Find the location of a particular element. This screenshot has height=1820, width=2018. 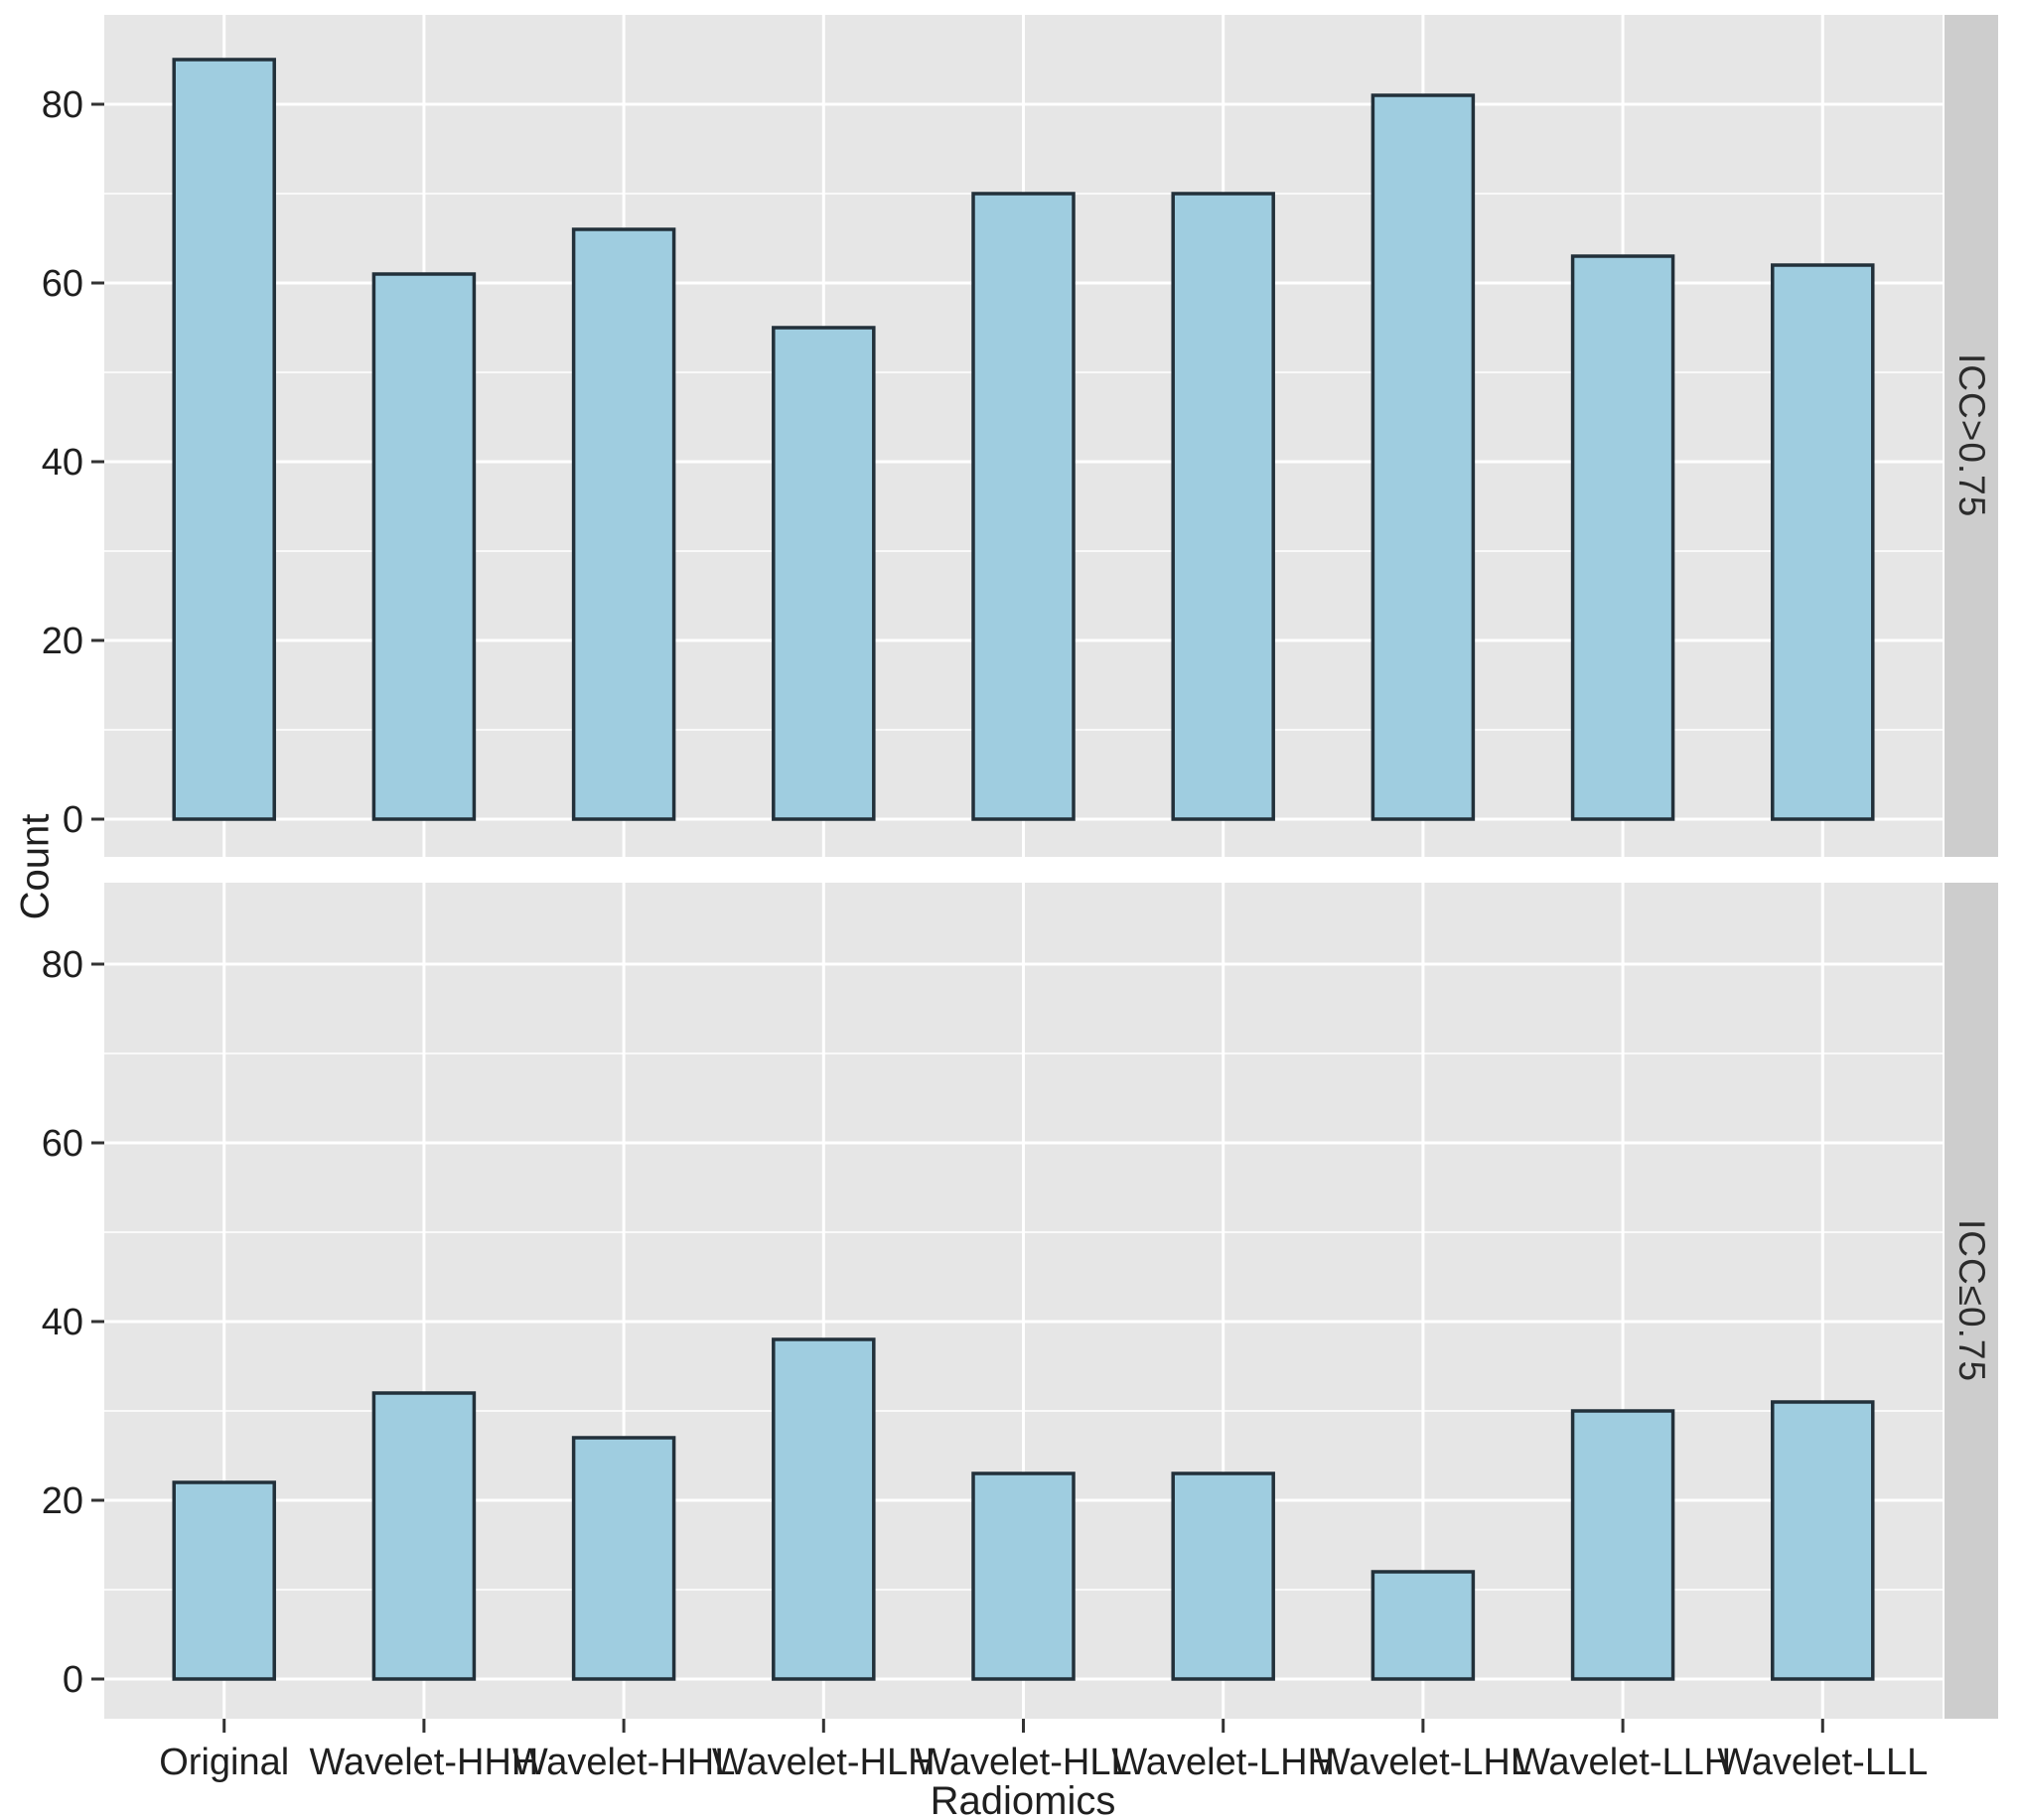

x-tick-label: Wavelet-HLH is located at coordinates (824, 1762).